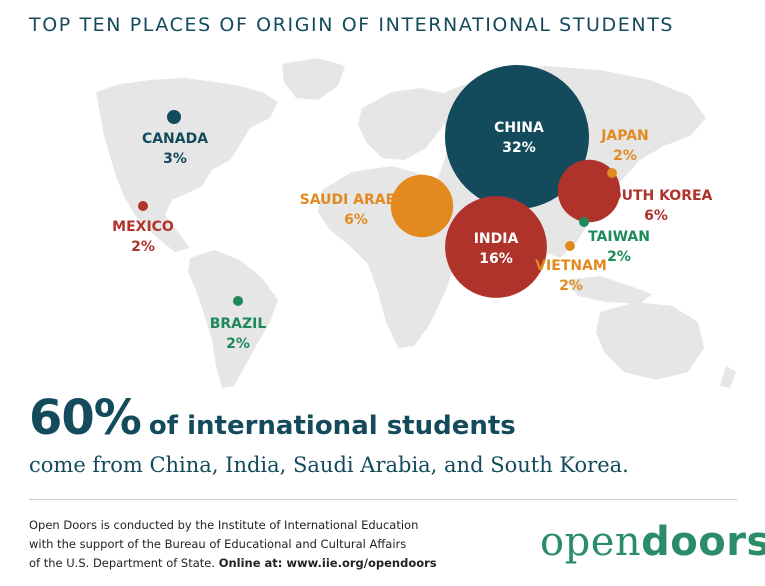 Image resolution: width=765 pixels, height=586 pixels. I want to click on label-value-japan: 2%, so click(625, 156).